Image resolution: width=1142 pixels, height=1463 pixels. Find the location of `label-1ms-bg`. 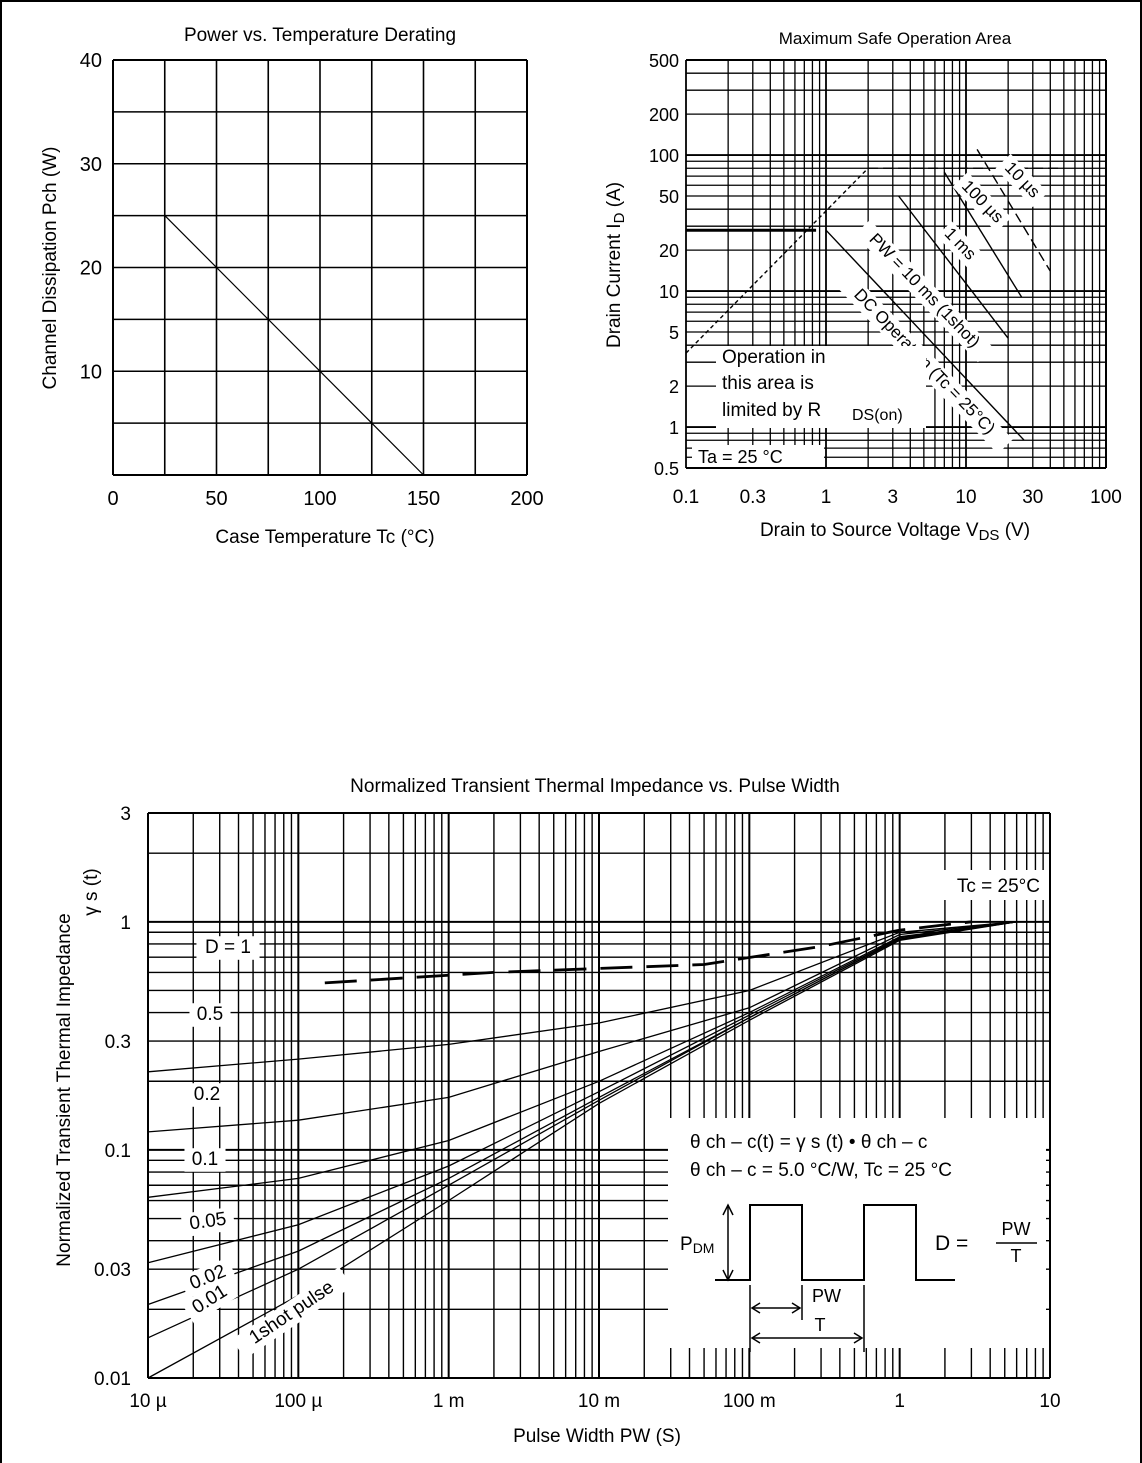

label-1ms-bg is located at coordinates (959, 244).